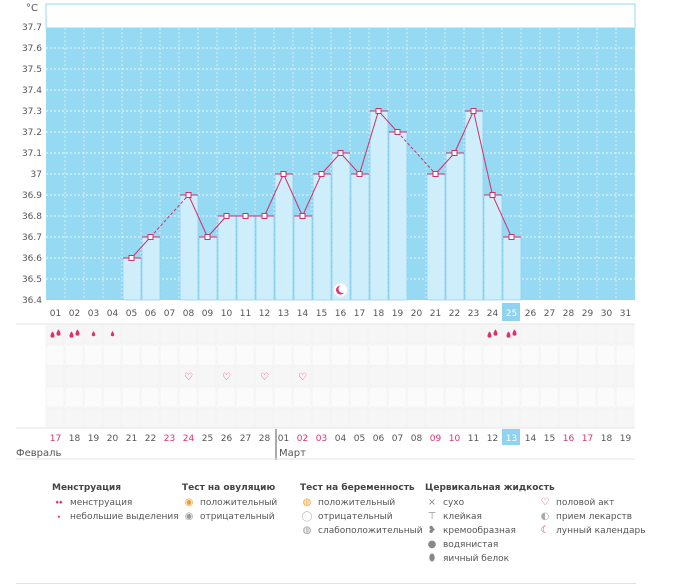  I want to click on legend-item: ☾ лунный календарь, so click(592, 531).